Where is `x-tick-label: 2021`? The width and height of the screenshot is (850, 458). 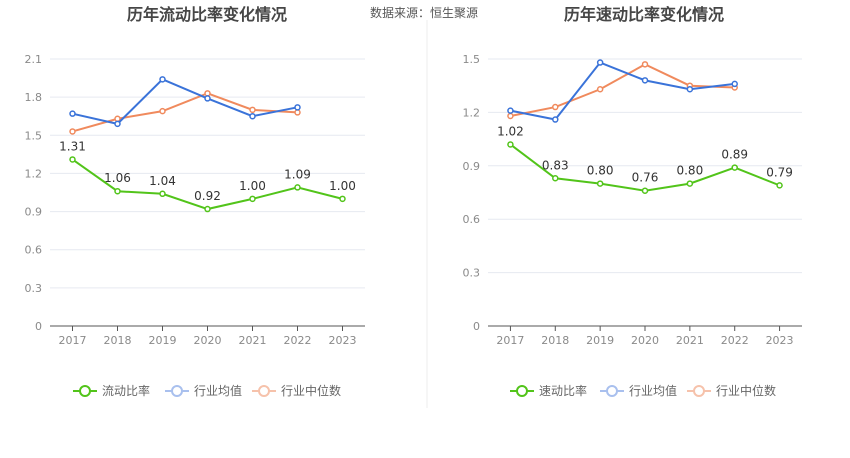 x-tick-label: 2021 is located at coordinates (253, 340).